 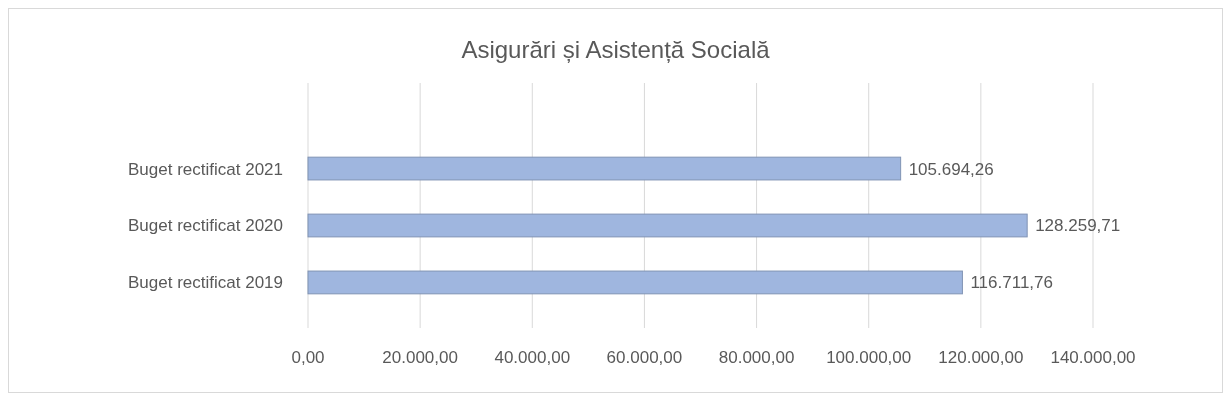 I want to click on data-label: 105.694,26, so click(x=951, y=169).